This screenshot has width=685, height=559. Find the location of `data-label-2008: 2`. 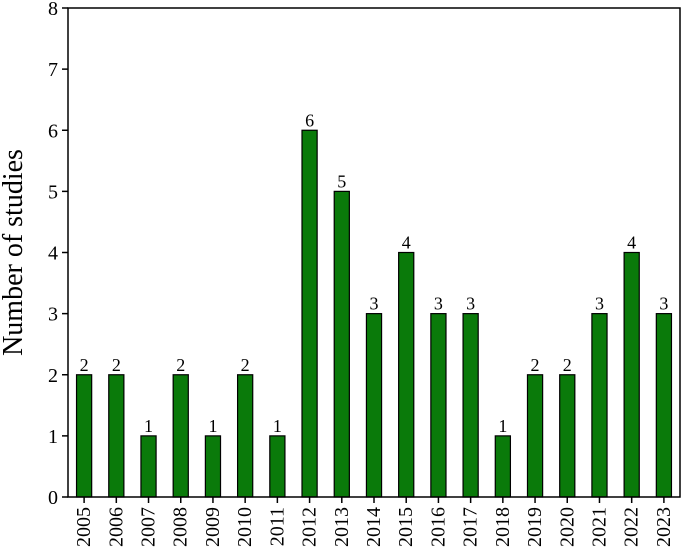

data-label-2008: 2 is located at coordinates (180, 365).